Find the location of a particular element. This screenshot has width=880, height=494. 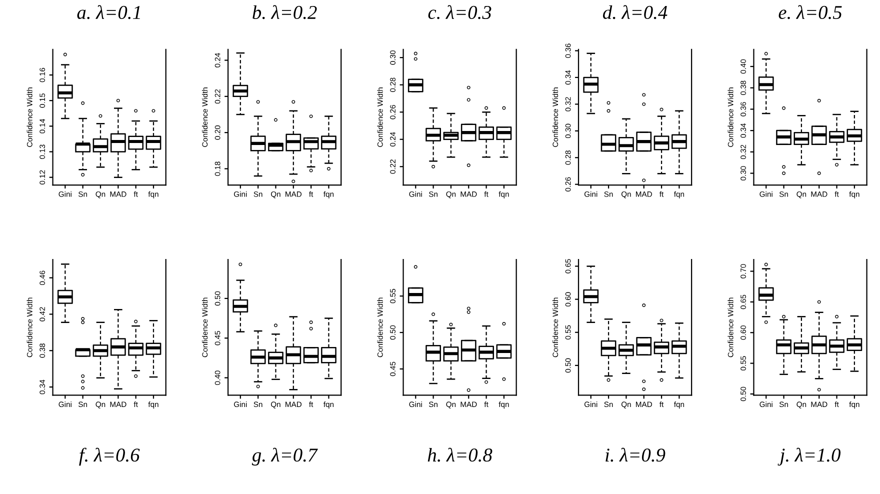

text: i. λ=0.9 is located at coordinates (636, 455).